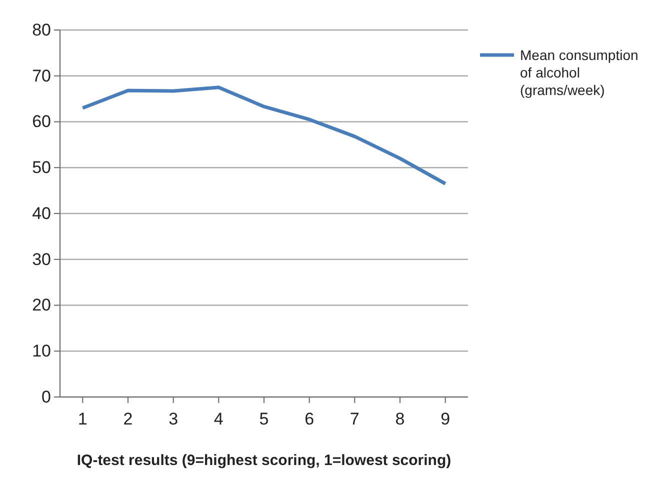 The image size is (662, 485). I want to click on y-tick-label: 20, so click(41, 305).